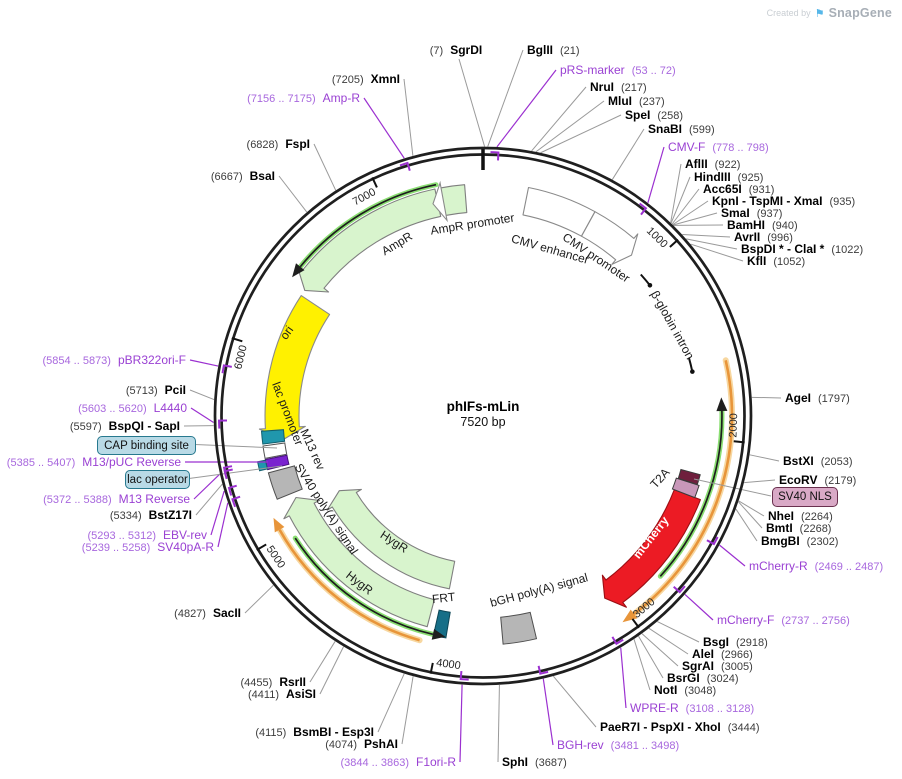  What do you see at coordinates (766, 397) in the screenshot?
I see `leader-line-agei` at bounding box center [766, 397].